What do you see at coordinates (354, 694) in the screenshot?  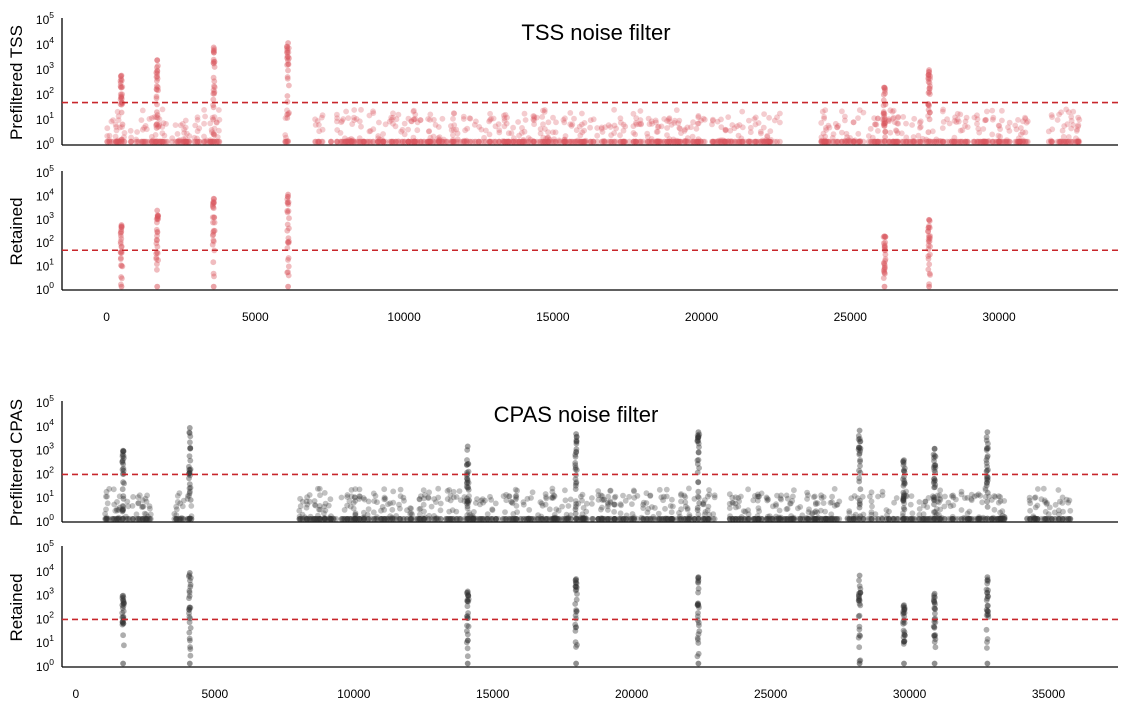 I see `x-tick-label: 10000` at bounding box center [354, 694].